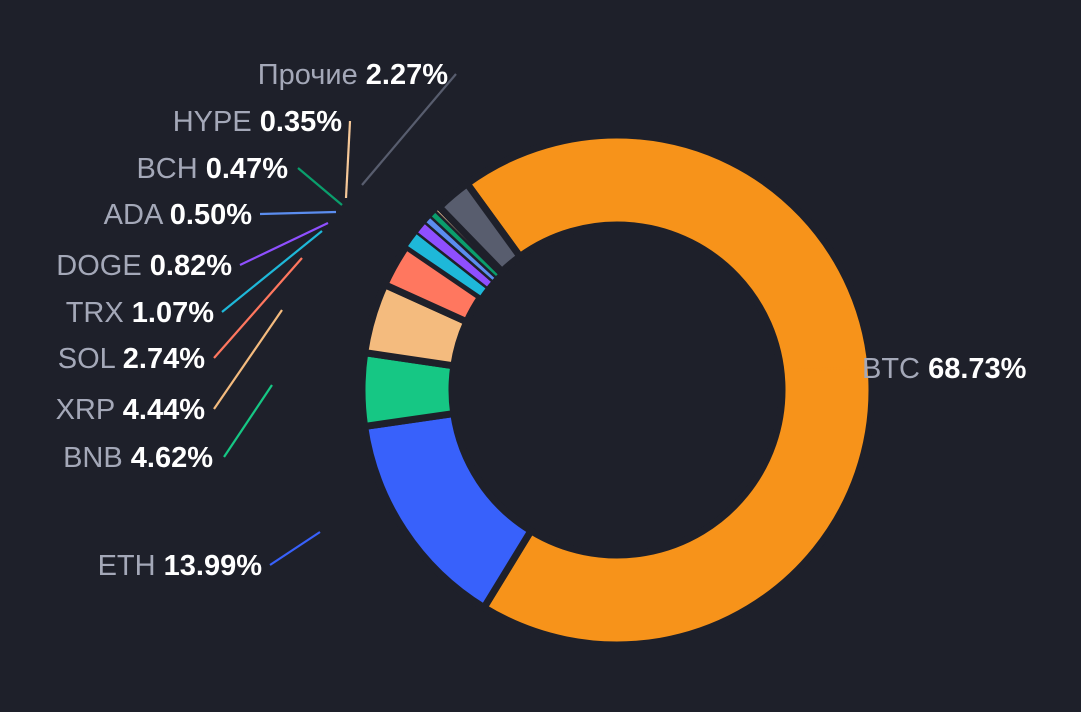 Image resolution: width=1081 pixels, height=712 pixels. What do you see at coordinates (211, 215) in the screenshot?
I see `slice-label-value: 0.50%` at bounding box center [211, 215].